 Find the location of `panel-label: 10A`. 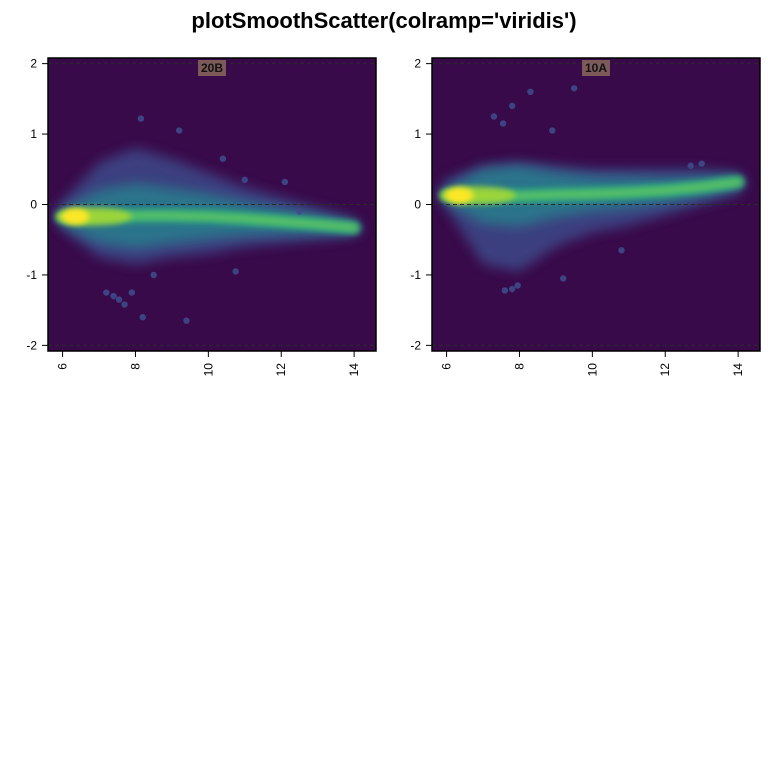

panel-label: 10A is located at coordinates (596, 68).